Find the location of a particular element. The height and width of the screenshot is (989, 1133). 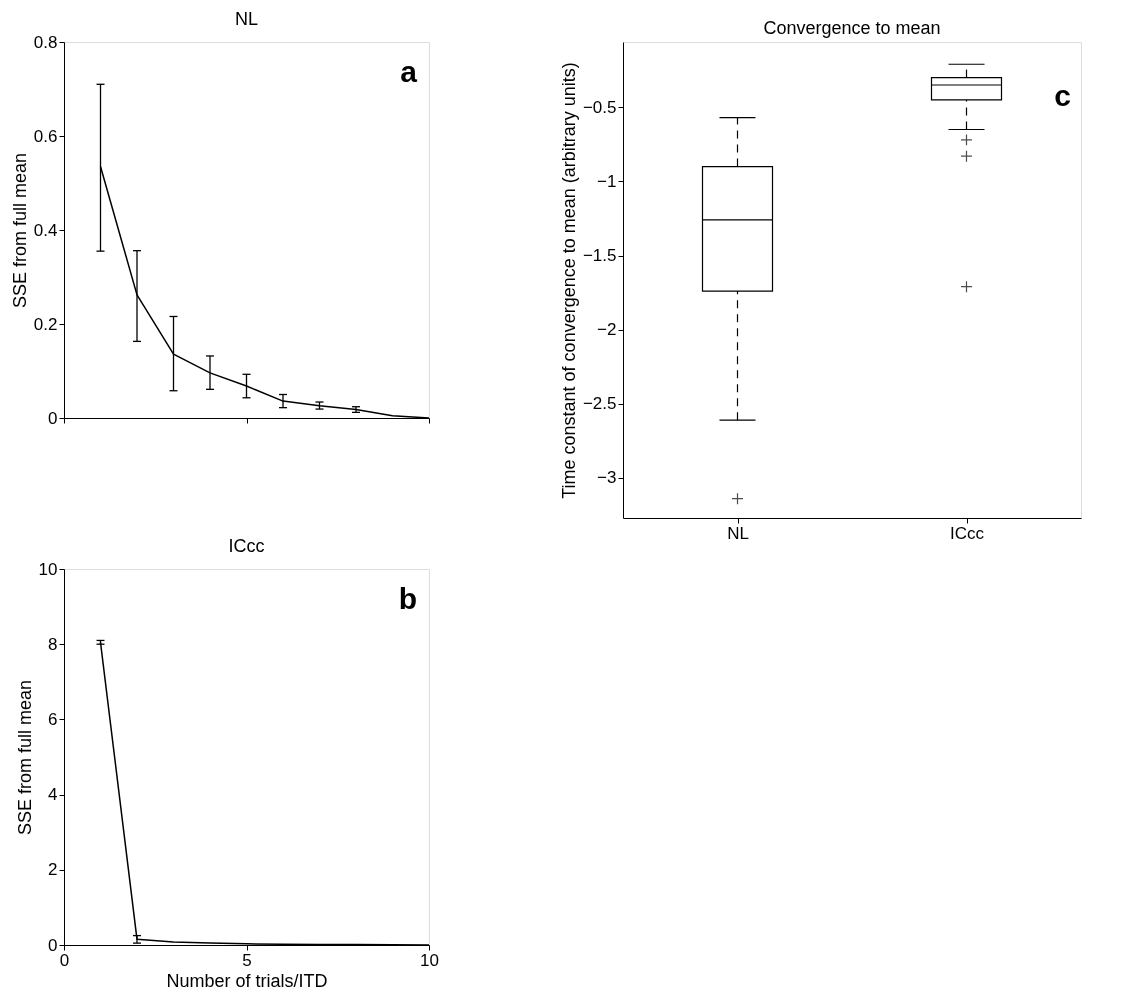

annotation: a is located at coordinates (409, 71).